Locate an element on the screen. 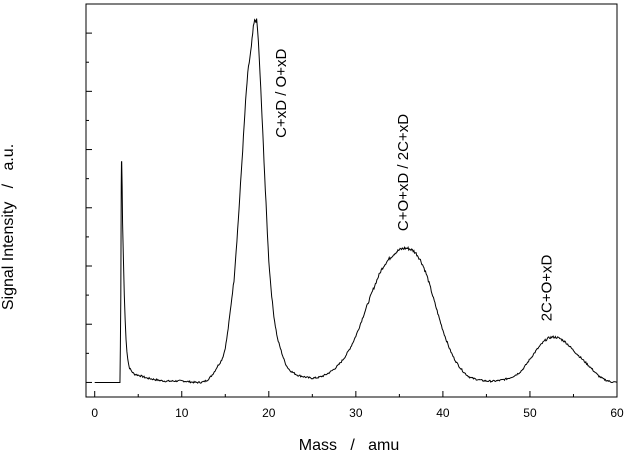 The width and height of the screenshot is (626, 452). x-tick-label: 20 is located at coordinates (269, 413).